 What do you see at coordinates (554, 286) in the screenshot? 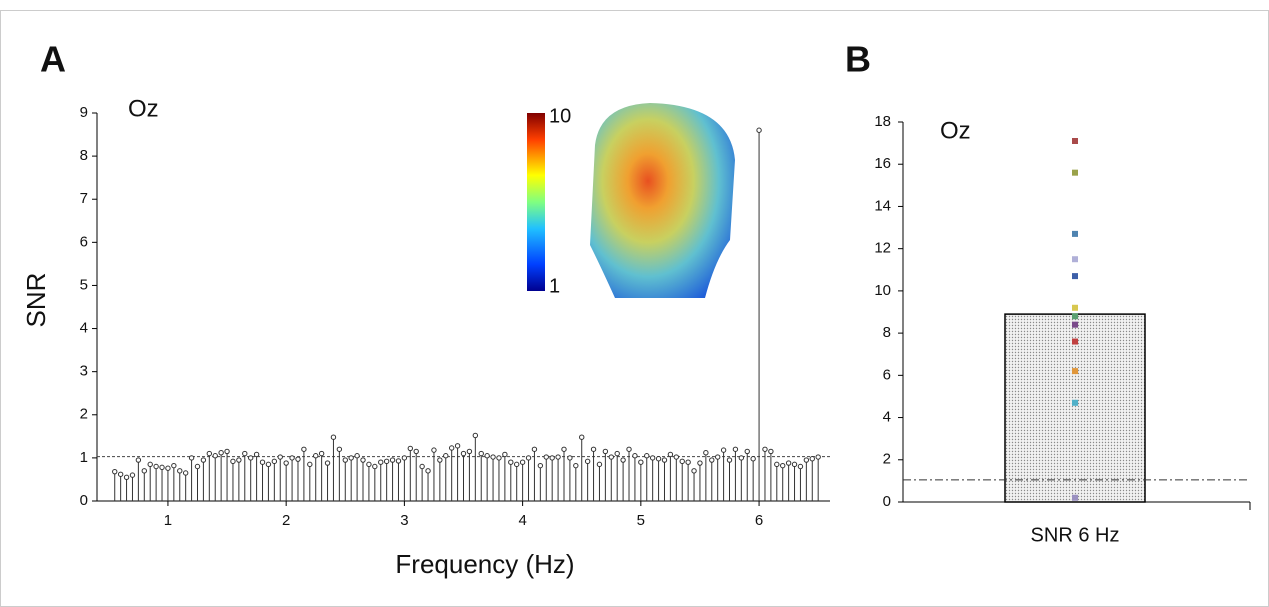
I see `colorbar-label: 1` at bounding box center [554, 286].